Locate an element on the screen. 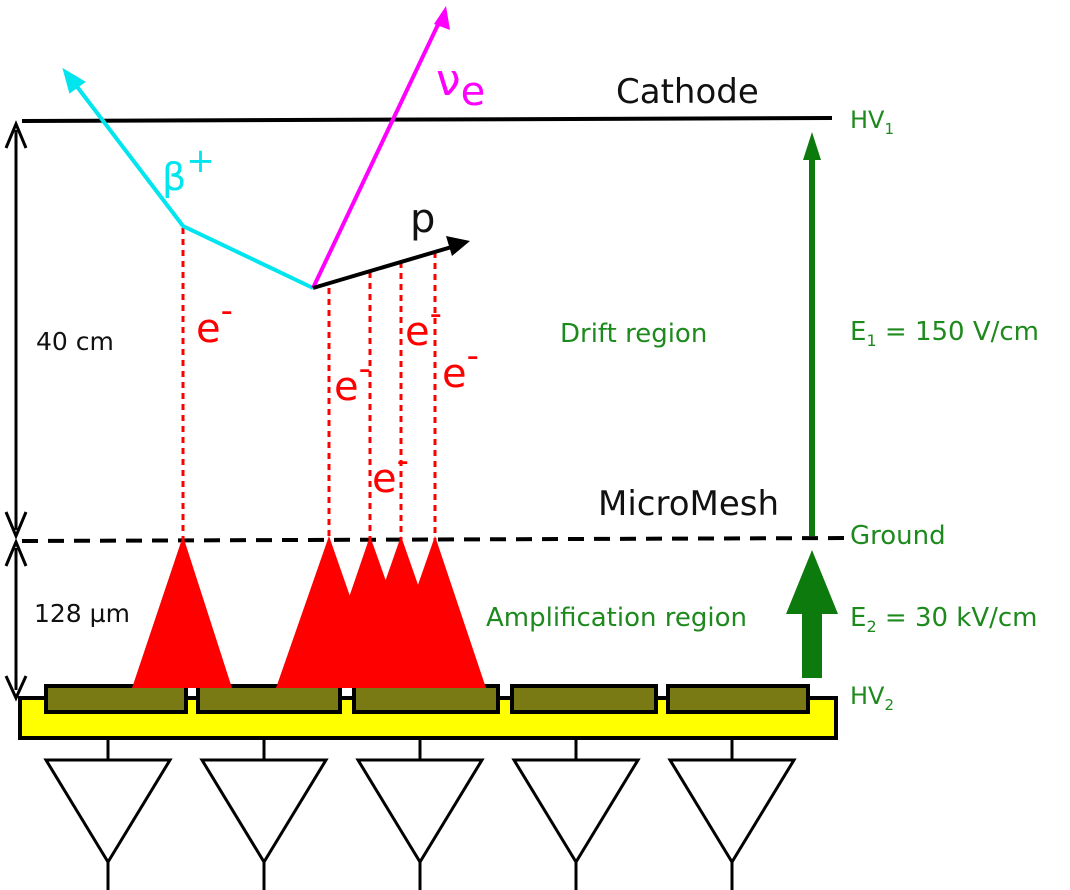 The height and width of the screenshot is (890, 1070). hv1-label: HV1 is located at coordinates (872, 122).